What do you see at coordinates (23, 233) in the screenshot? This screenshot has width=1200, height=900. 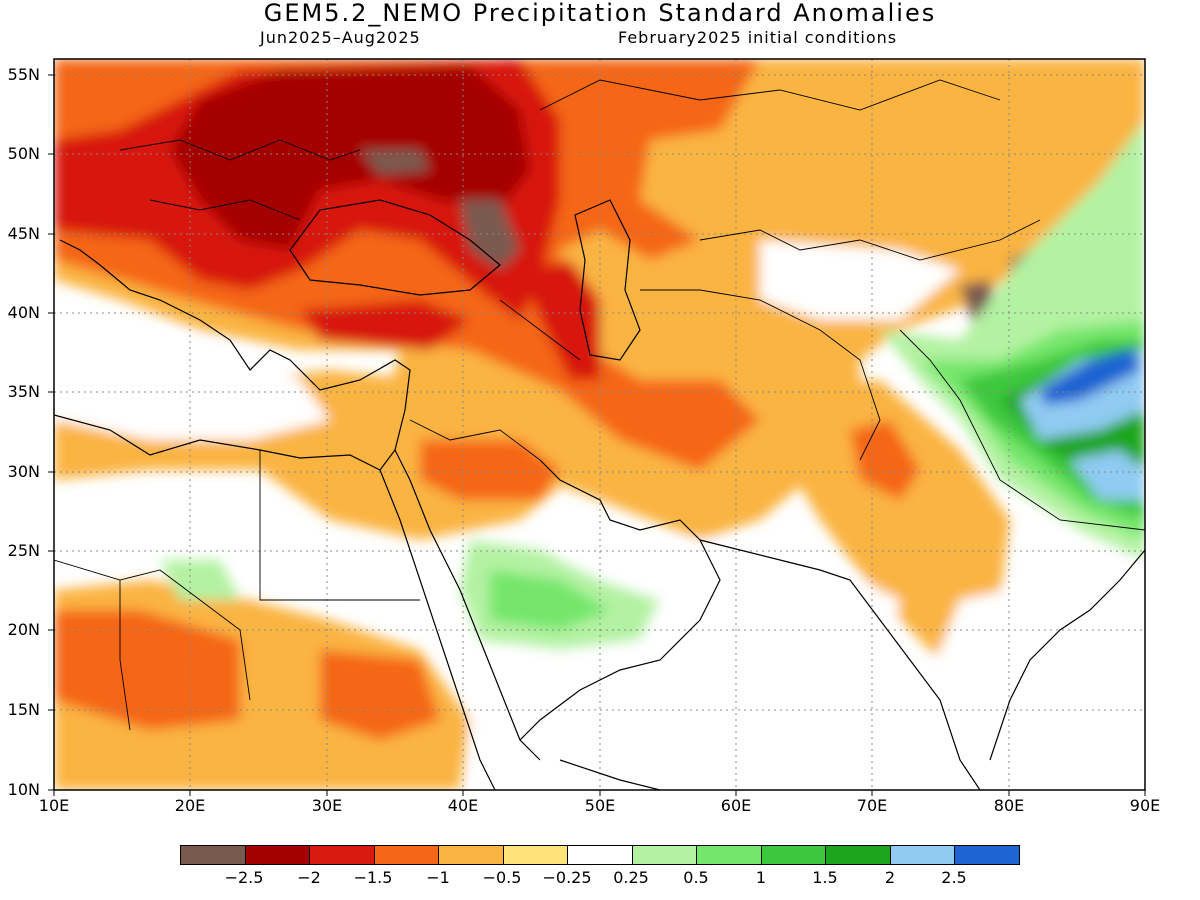 I see `lat-label-45n: 45N` at bounding box center [23, 233].